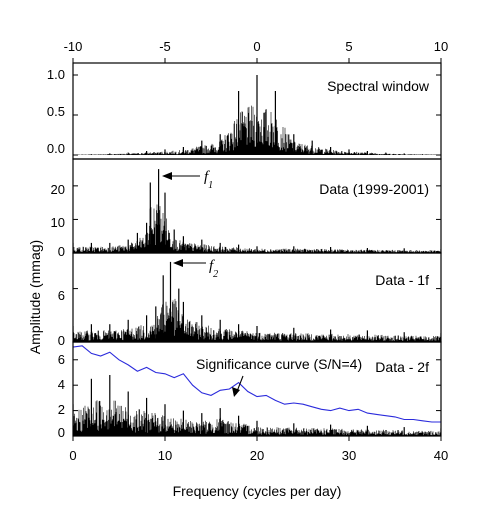  What do you see at coordinates (402, 280) in the screenshot?
I see `panel-label-data-1f: Data - 1f` at bounding box center [402, 280].